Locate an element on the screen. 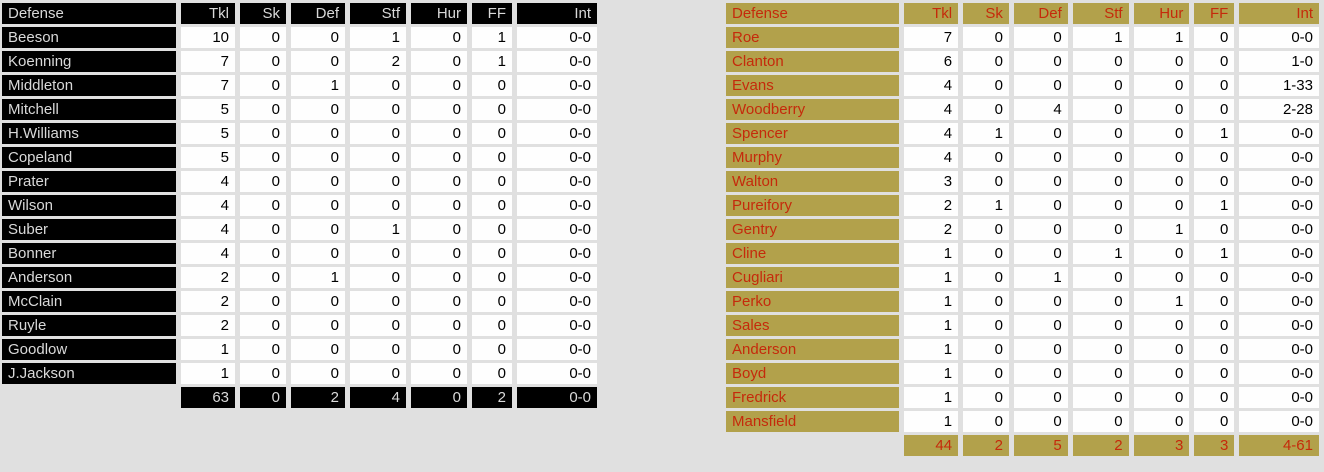 The image size is (1324, 472). table-row: Gentry 2 0 0 0 1 0 0-0 is located at coordinates (1022, 229).